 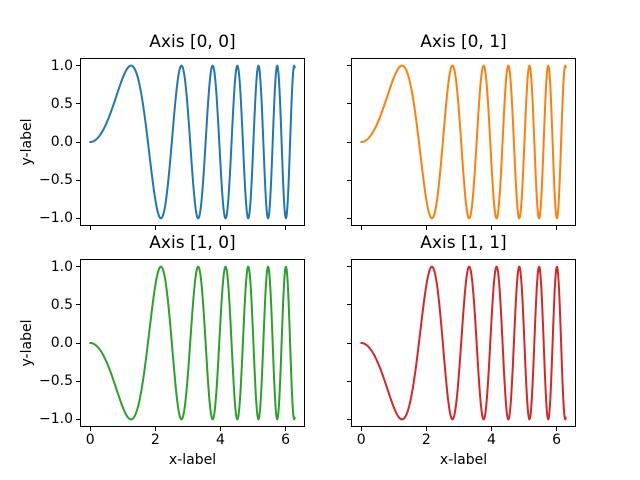 What do you see at coordinates (192, 42) in the screenshot?
I see `subplot-title: Axis [0, 0]` at bounding box center [192, 42].